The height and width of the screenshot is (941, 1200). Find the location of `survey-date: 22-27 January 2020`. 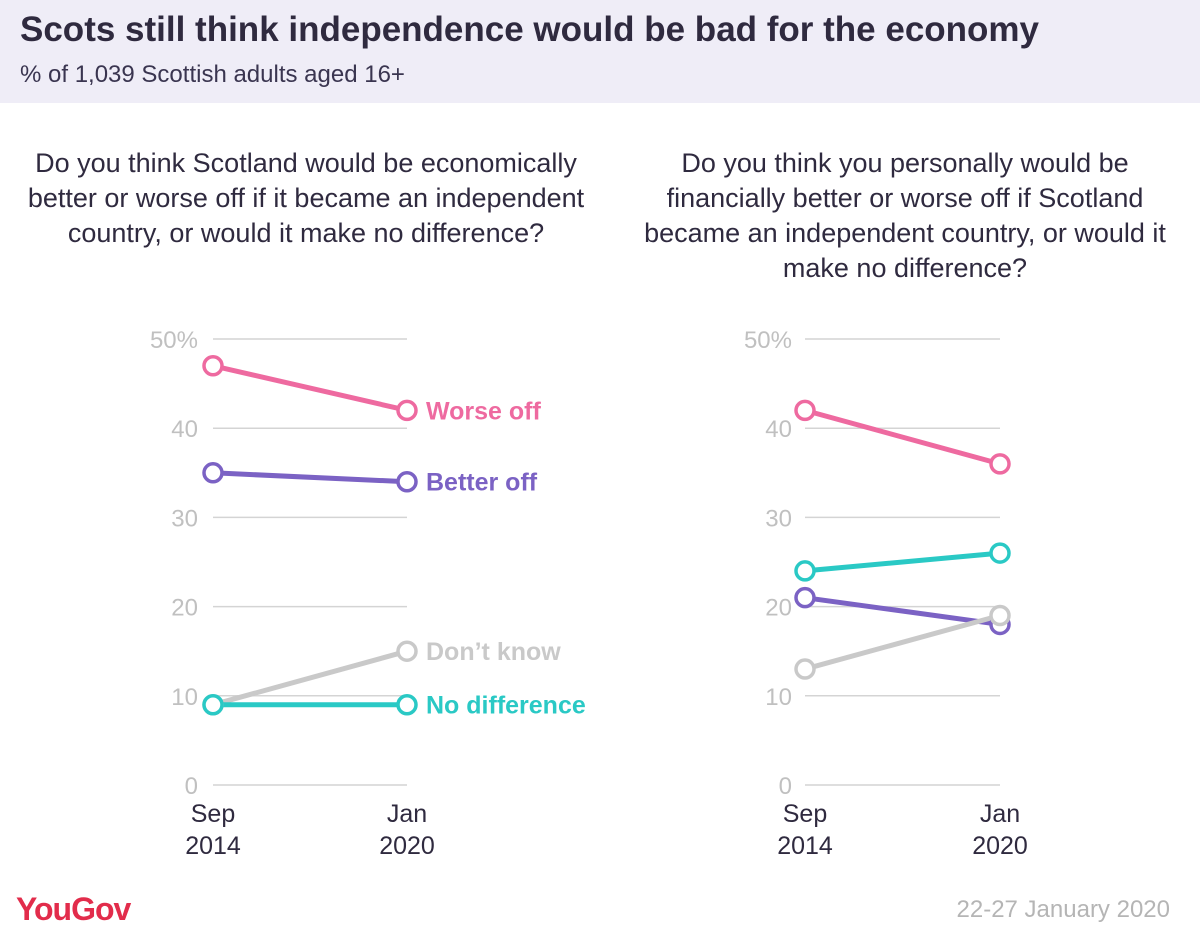

survey-date: 22-27 January 2020 is located at coordinates (1063, 909).